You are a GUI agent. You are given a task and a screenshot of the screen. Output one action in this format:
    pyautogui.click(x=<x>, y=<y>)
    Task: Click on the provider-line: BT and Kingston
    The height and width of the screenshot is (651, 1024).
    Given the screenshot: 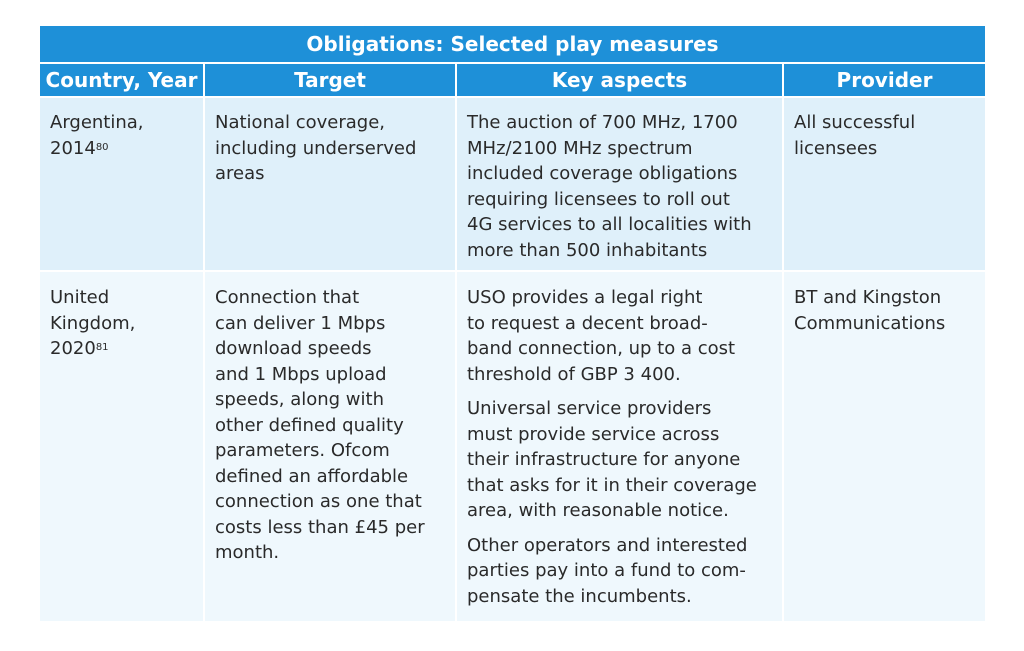 What is the action you would take?
    pyautogui.click(x=868, y=297)
    